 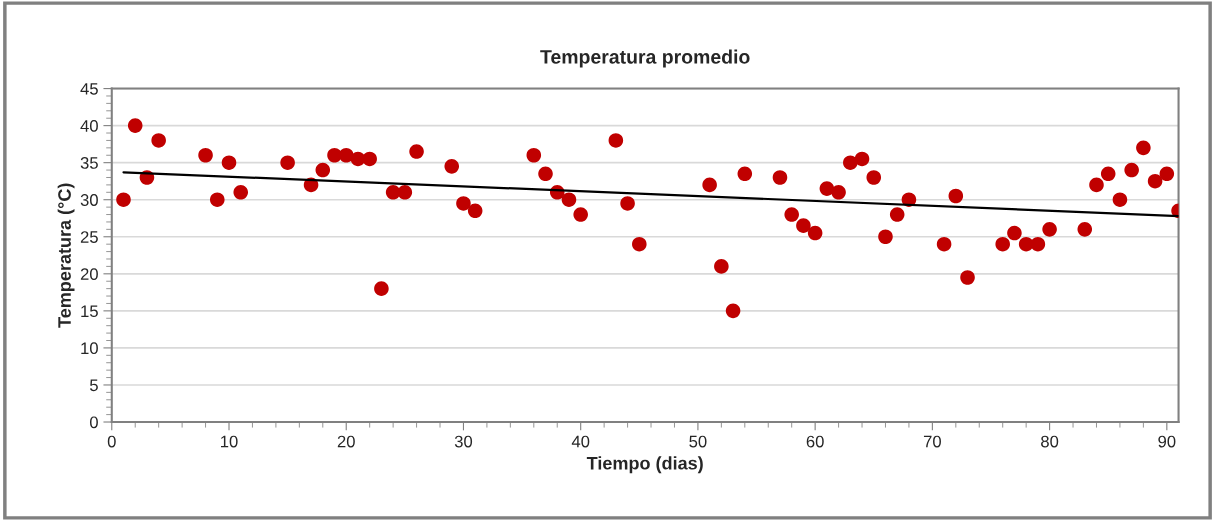 I want to click on y-tick-label: 35, so click(x=89, y=163).